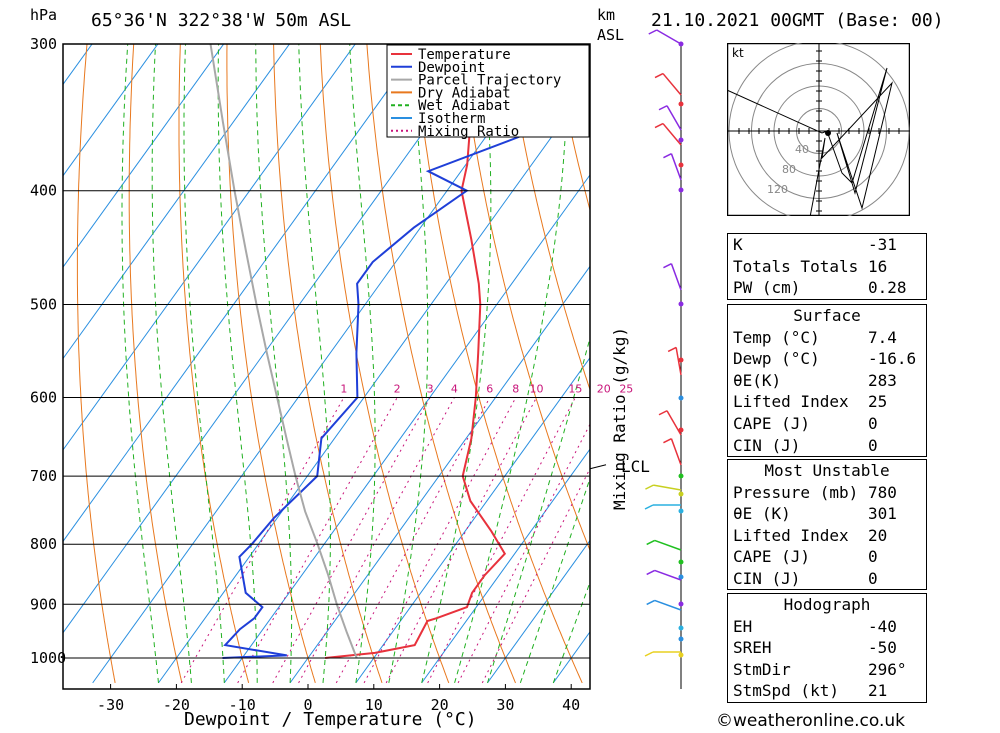 This screenshot has height=733, width=1000. What do you see at coordinates (757, 380) in the screenshot?
I see `surface-label: θE(K)` at bounding box center [757, 380].